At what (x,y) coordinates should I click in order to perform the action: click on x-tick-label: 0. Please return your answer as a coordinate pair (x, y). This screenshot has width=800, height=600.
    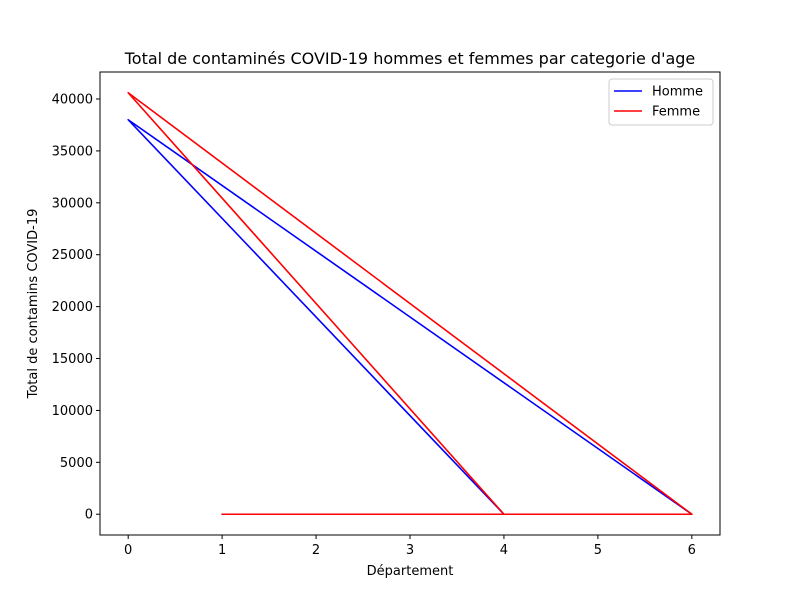
    Looking at the image, I should click on (128, 550).